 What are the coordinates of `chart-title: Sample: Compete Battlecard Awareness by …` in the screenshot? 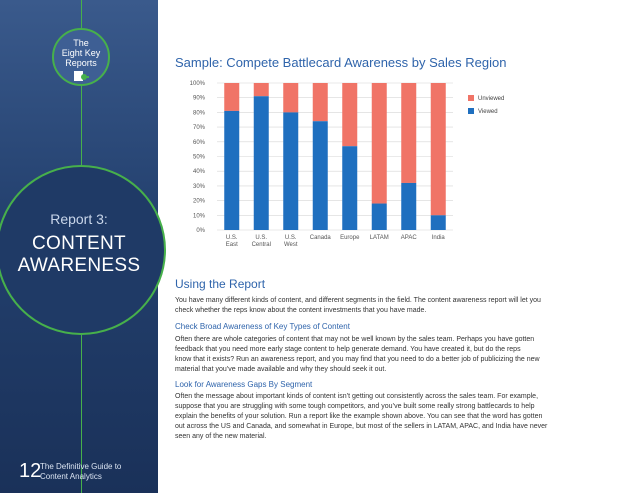 It's located at (341, 62).